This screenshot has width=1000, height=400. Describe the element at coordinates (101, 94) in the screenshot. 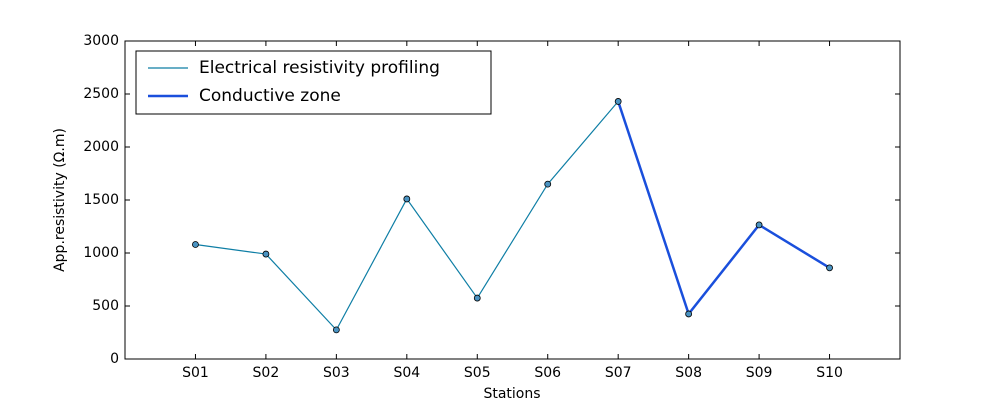

I see `y-tick-label: 2500` at that location.